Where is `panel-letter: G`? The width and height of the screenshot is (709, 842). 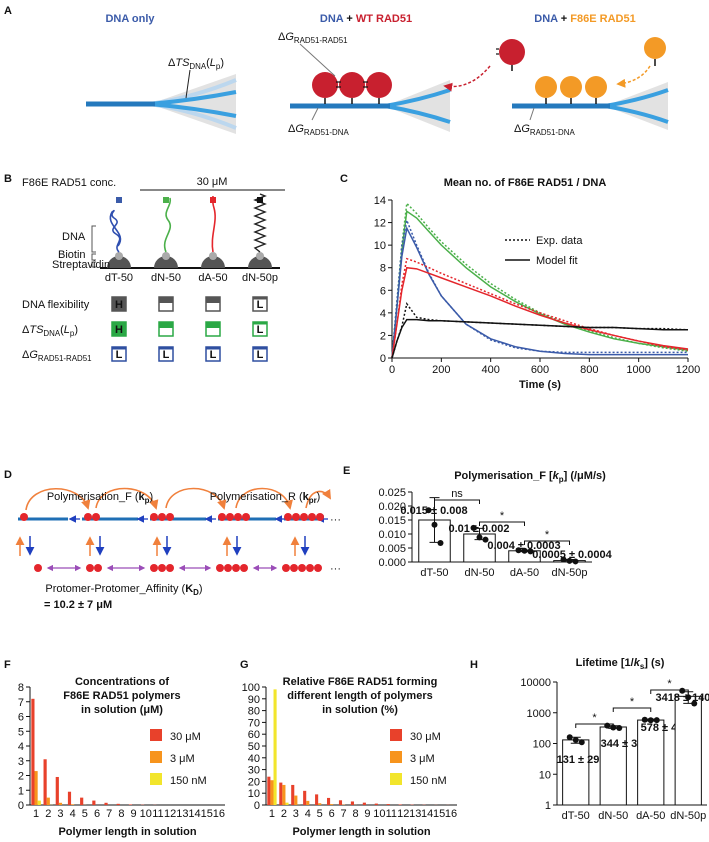
panel-letter: G is located at coordinates (244, 665).